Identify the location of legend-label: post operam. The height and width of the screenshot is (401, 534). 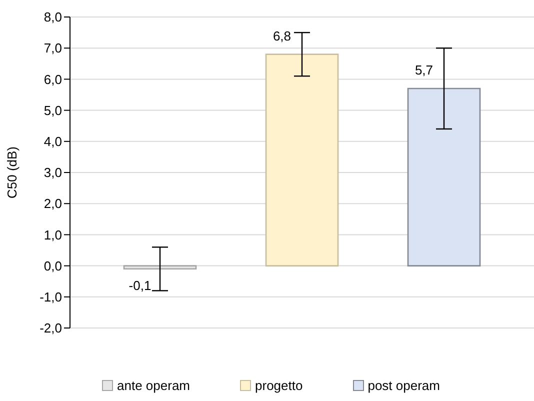
(404, 385).